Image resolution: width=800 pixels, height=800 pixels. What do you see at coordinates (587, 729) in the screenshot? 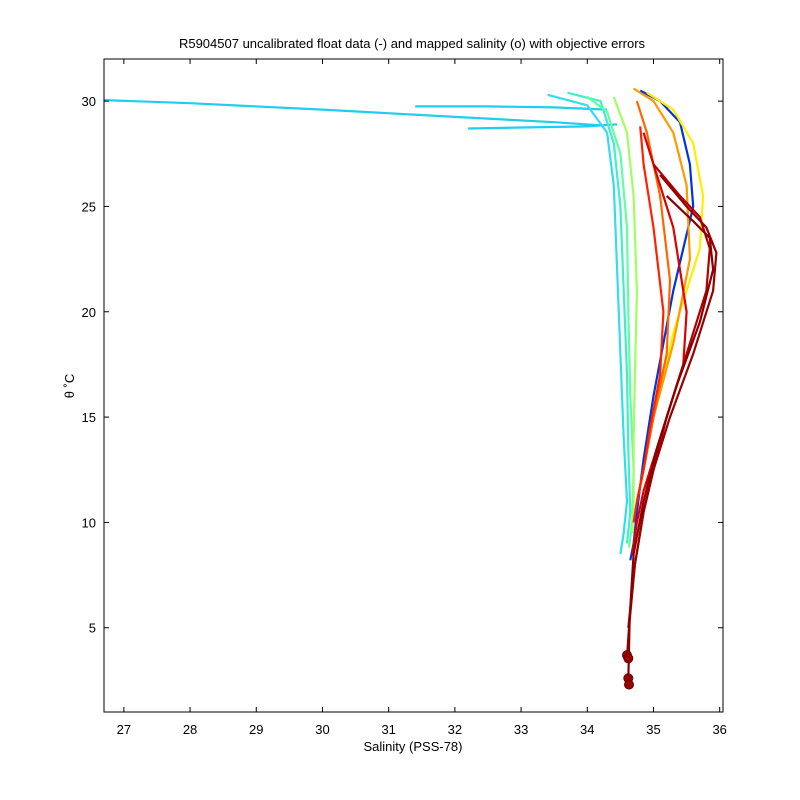
I see `x-tick-label: 34` at bounding box center [587, 729].